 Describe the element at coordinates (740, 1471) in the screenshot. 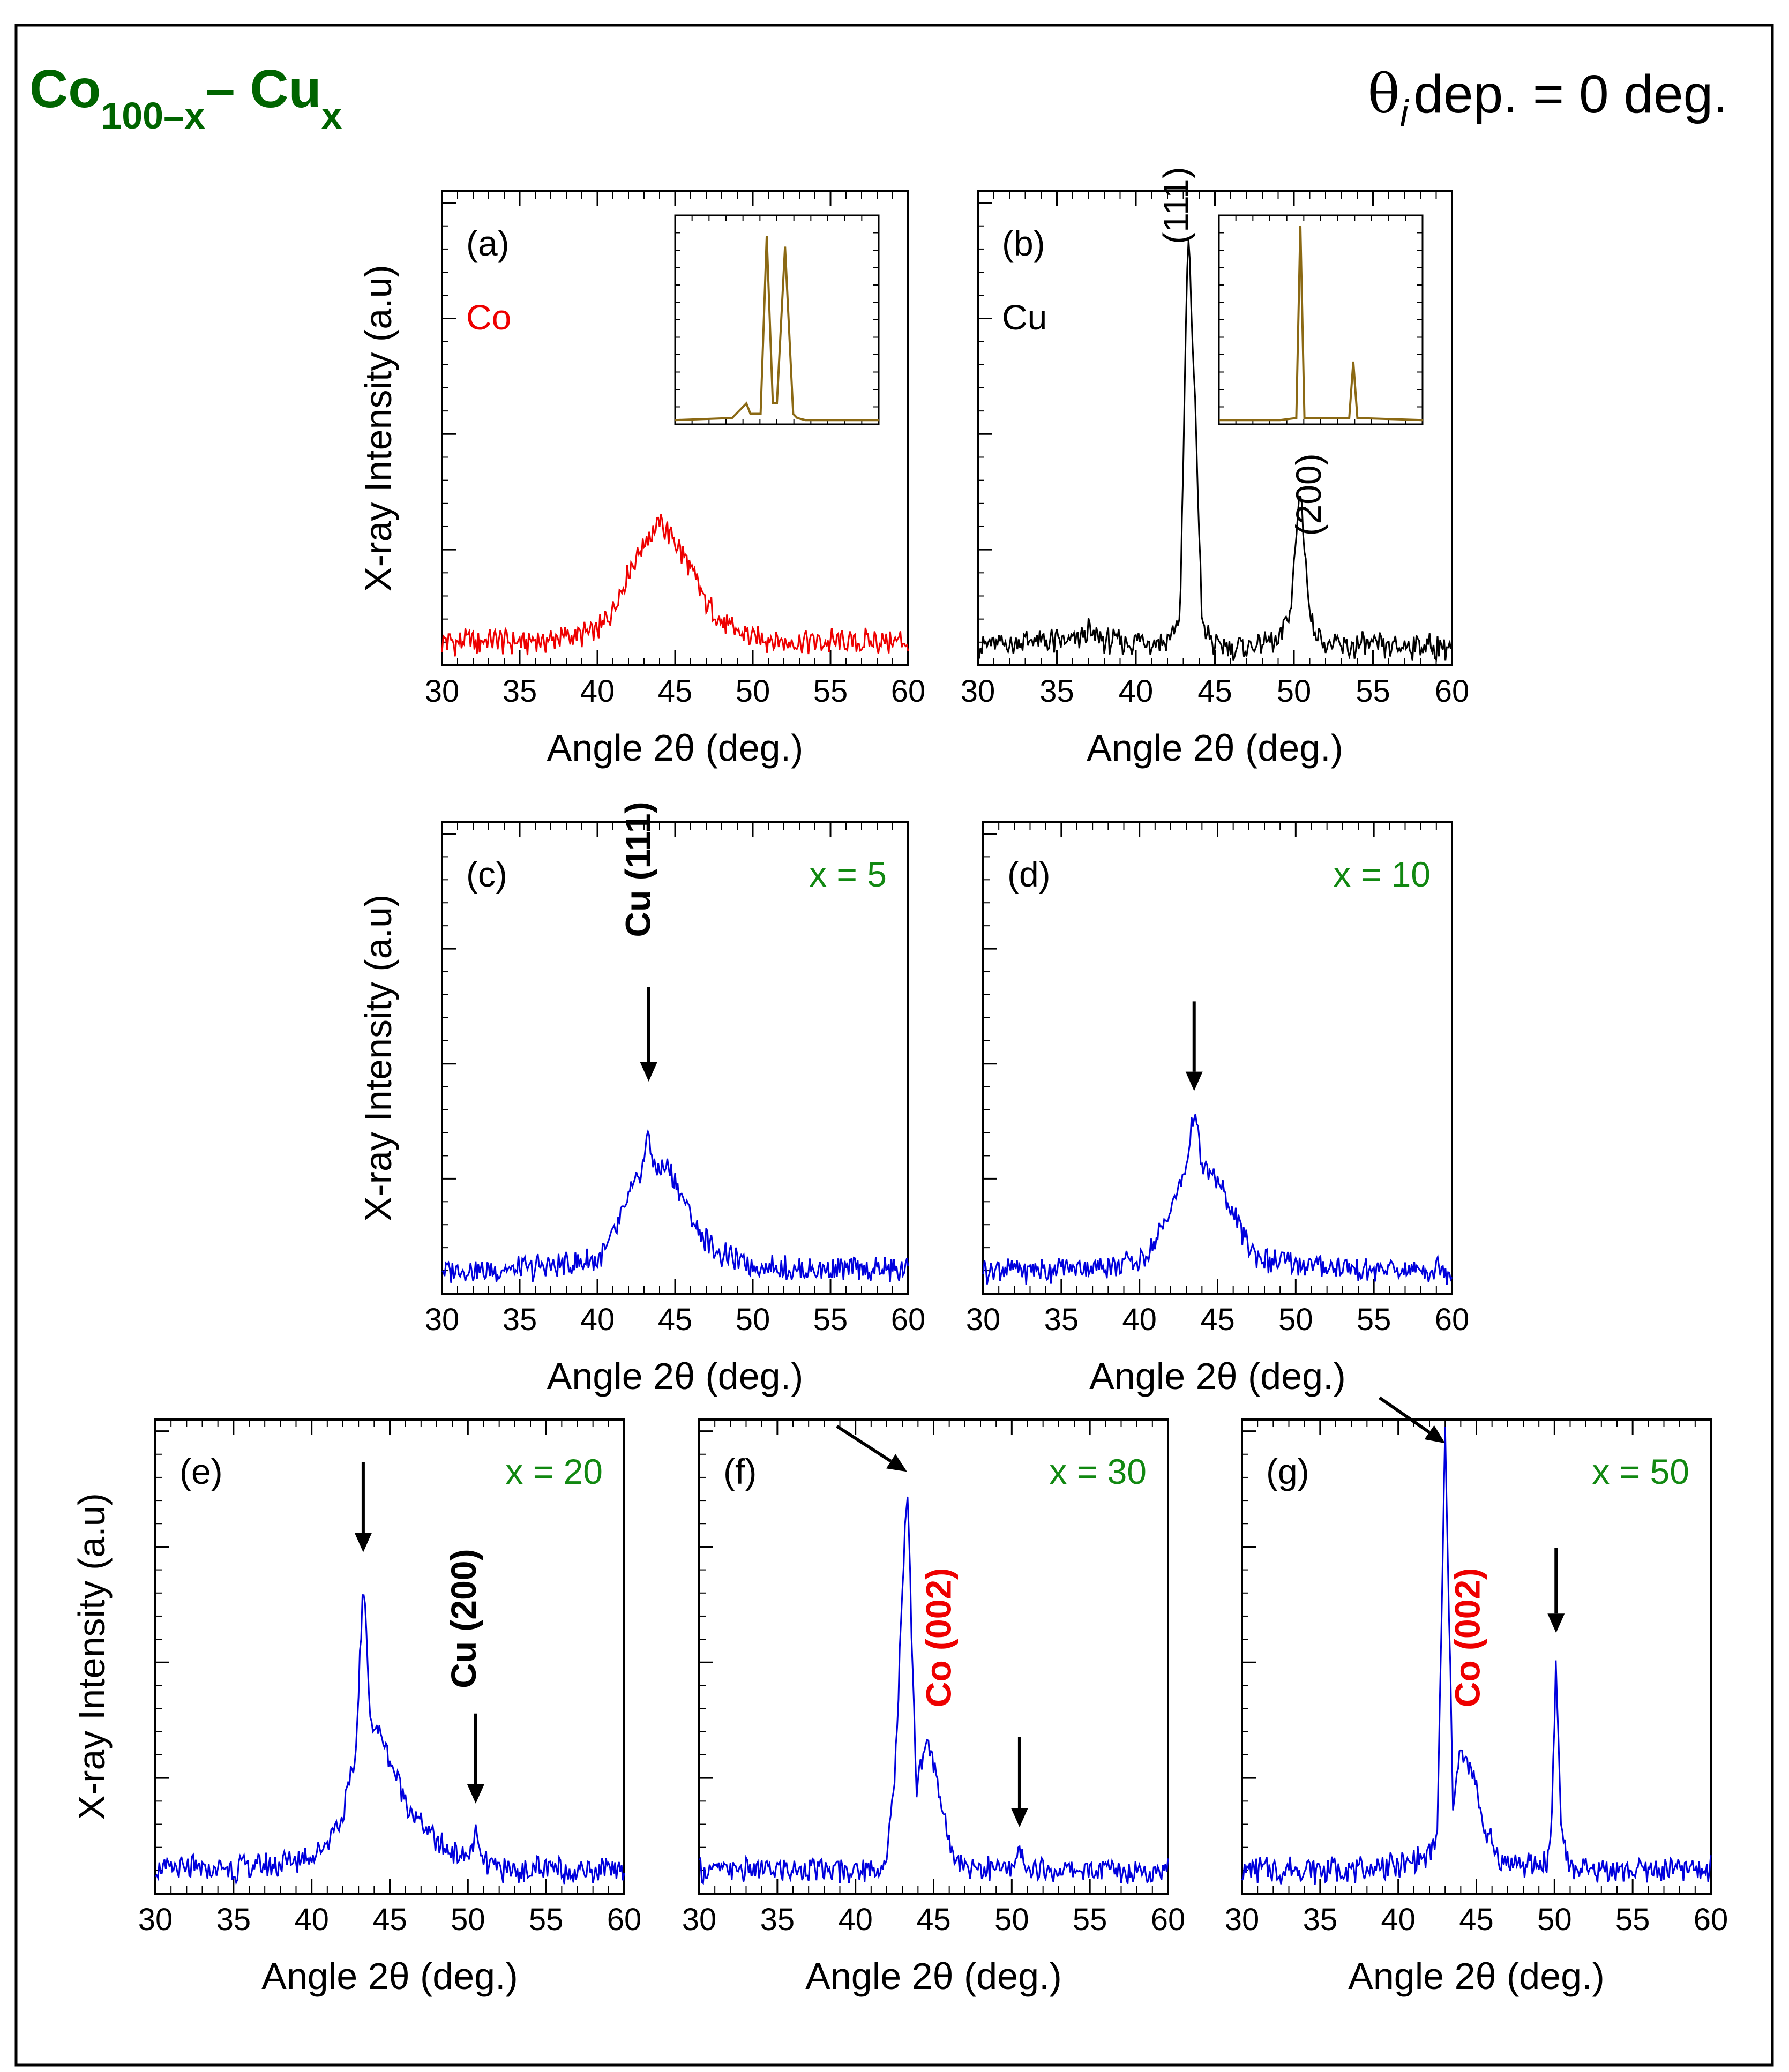

I see `panel-label: (f)` at that location.